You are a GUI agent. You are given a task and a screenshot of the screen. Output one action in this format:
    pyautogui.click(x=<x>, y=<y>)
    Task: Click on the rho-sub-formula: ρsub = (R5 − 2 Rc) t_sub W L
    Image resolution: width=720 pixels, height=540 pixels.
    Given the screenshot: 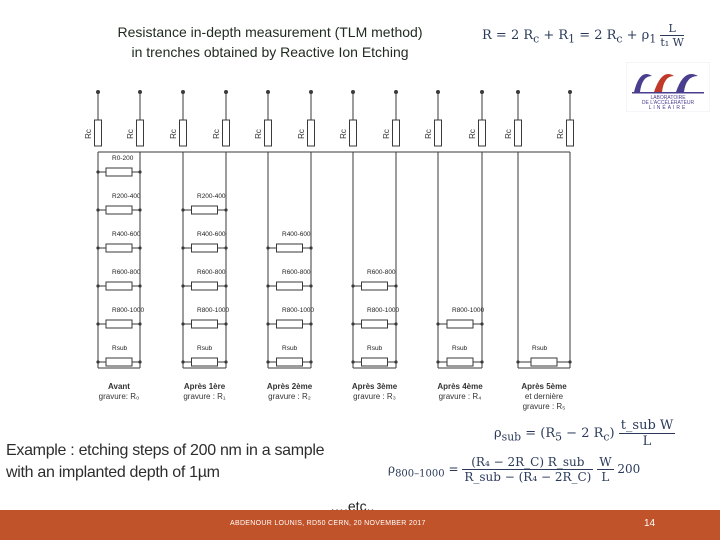 What is the action you would take?
    pyautogui.click(x=585, y=433)
    